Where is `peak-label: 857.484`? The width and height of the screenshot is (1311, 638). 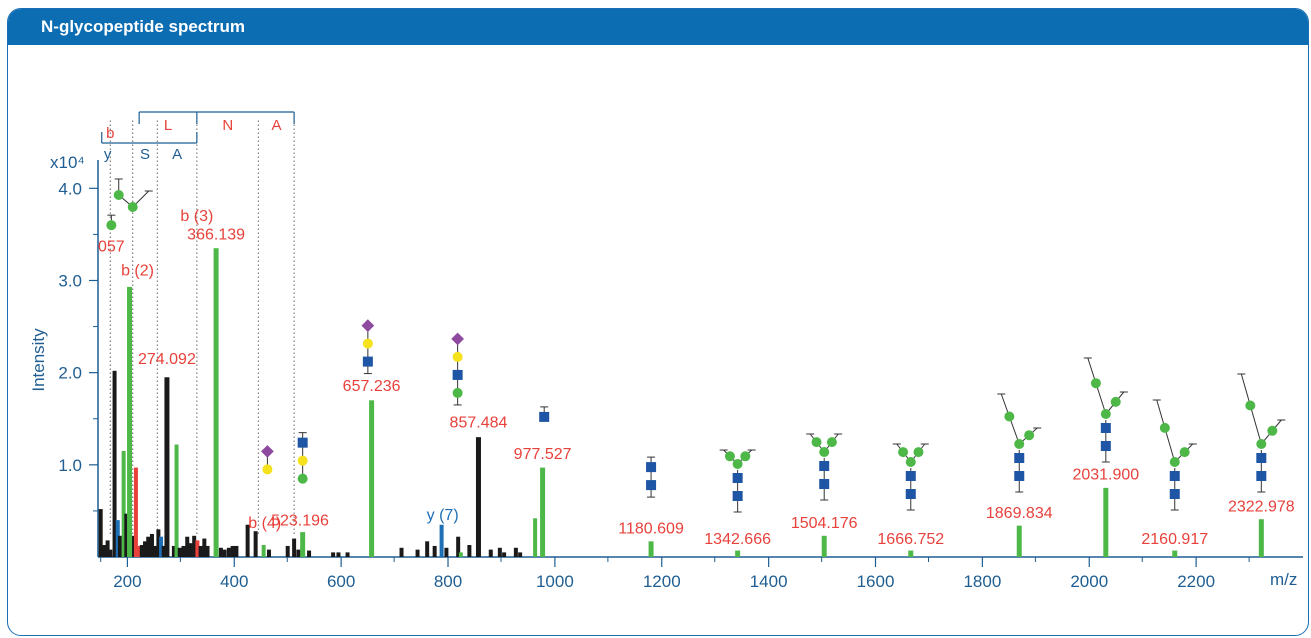 peak-label: 857.484 is located at coordinates (479, 423).